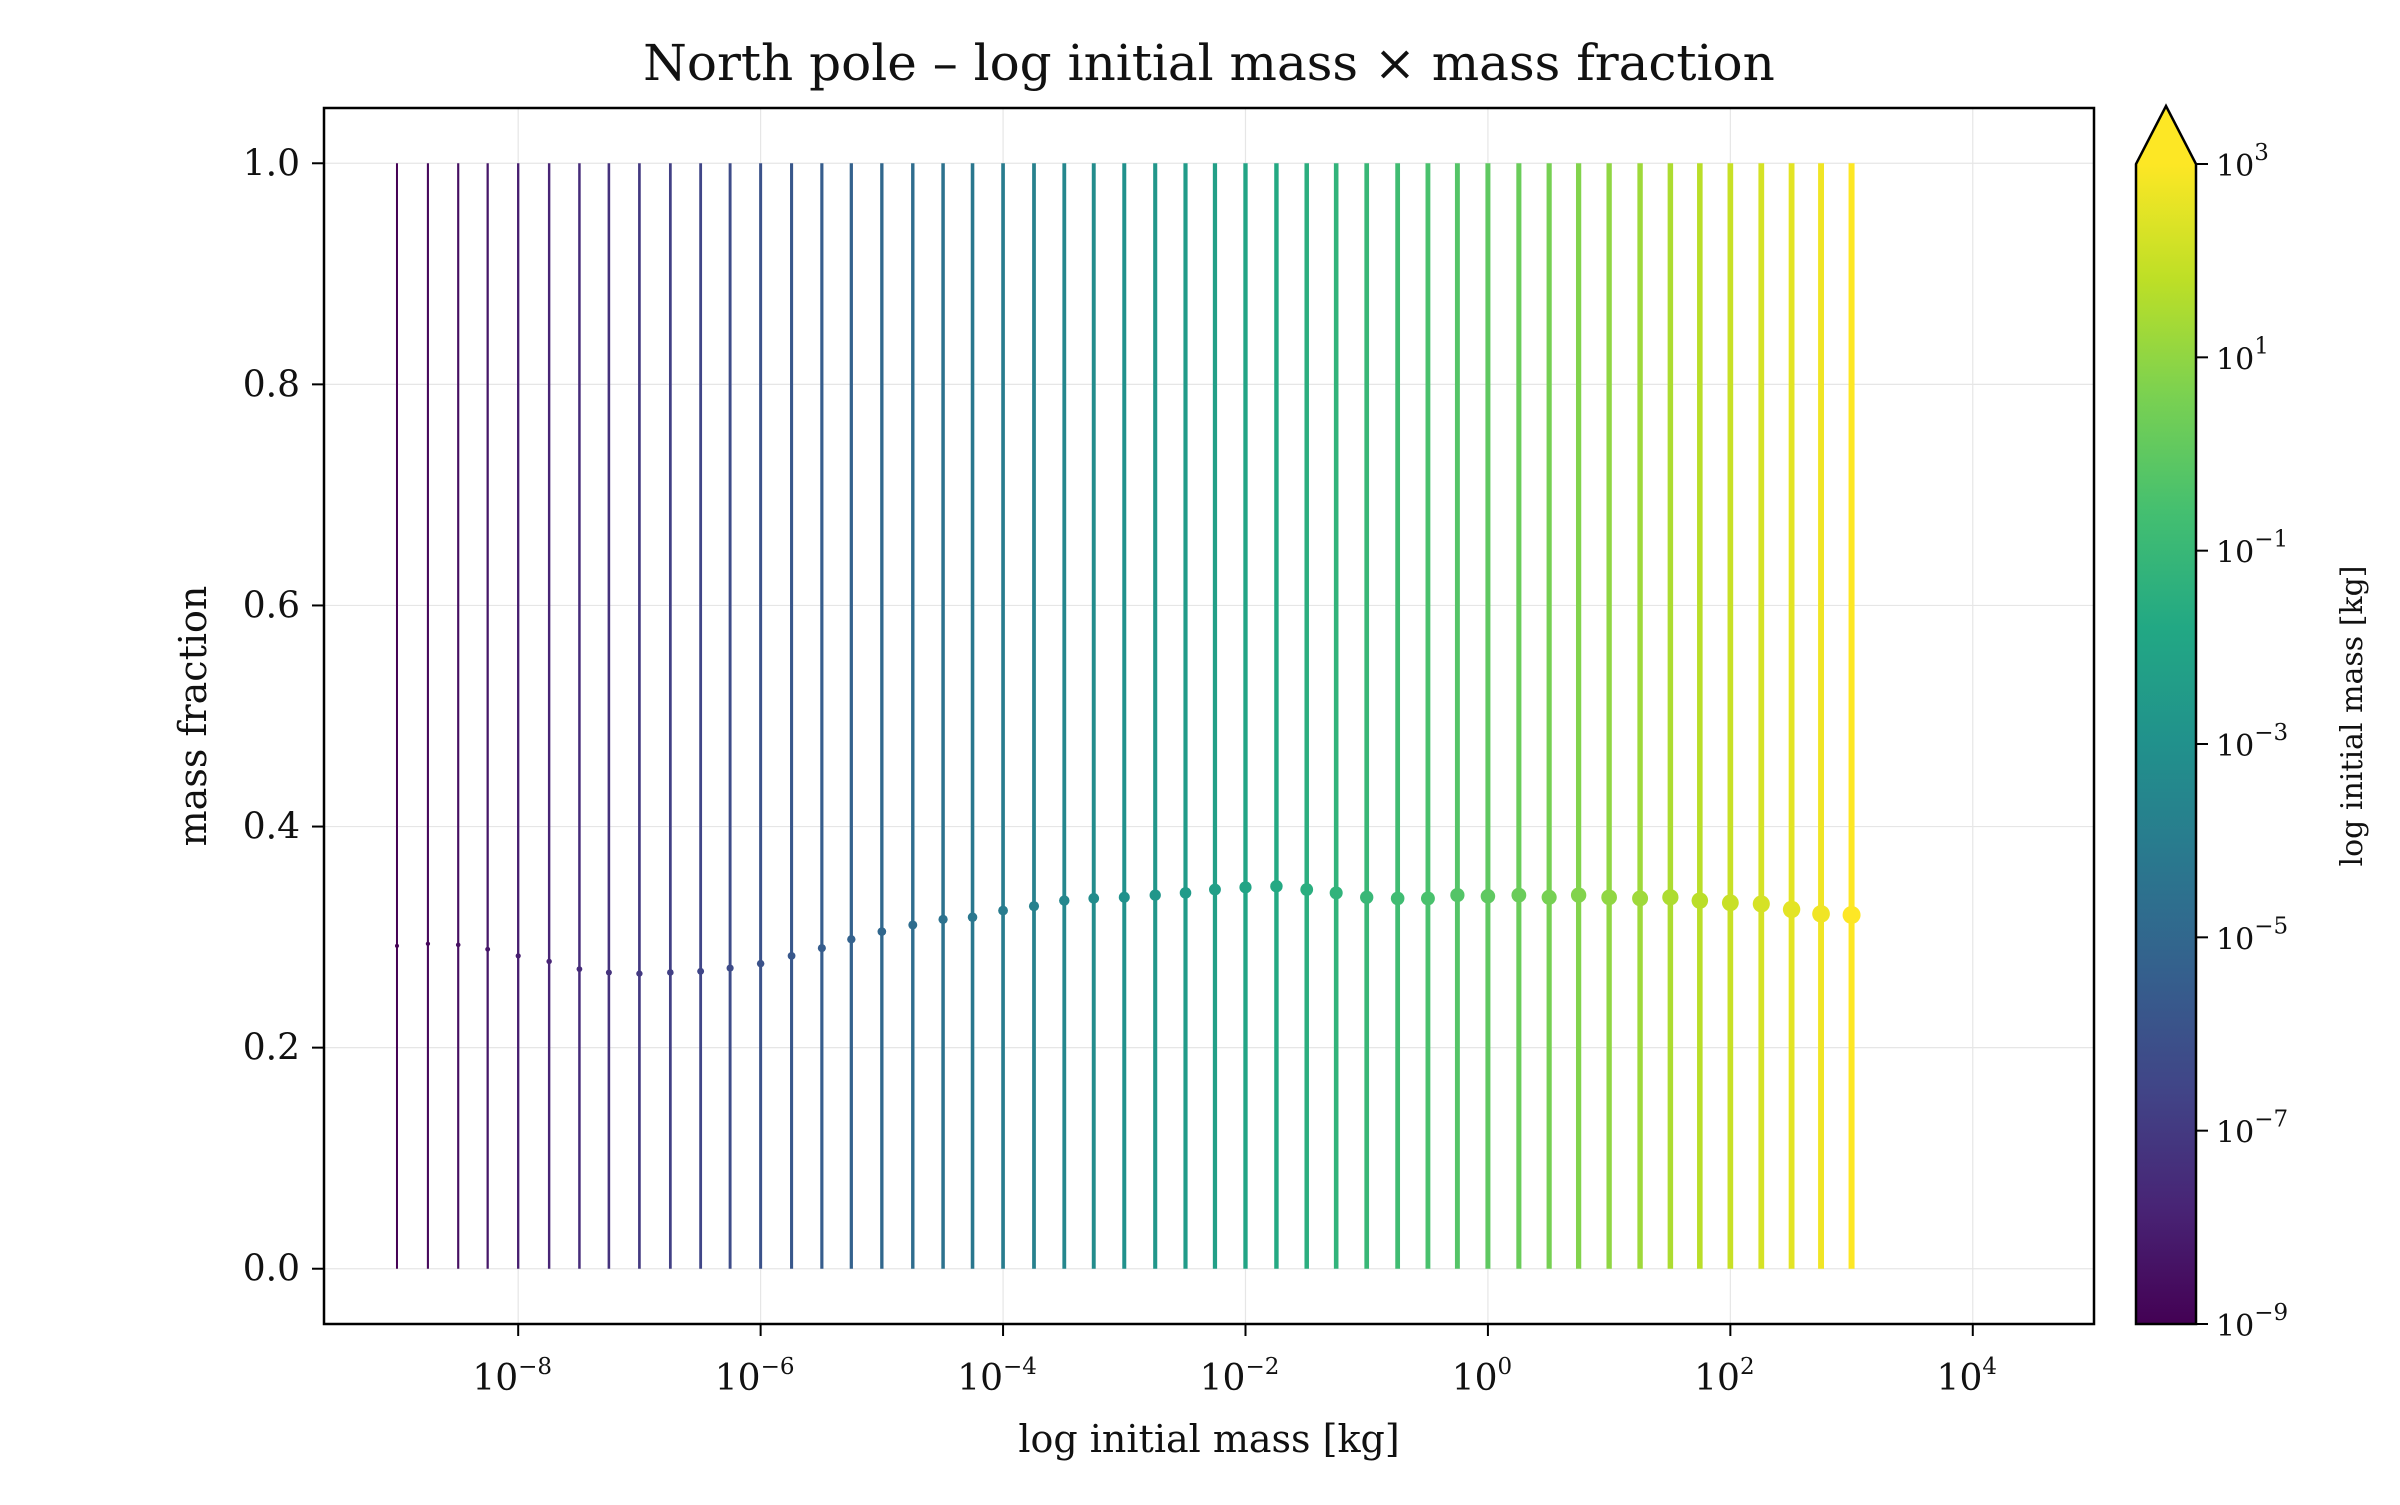  I want to click on x-tick-label: 10⁻⁴, so click(997, 1376).